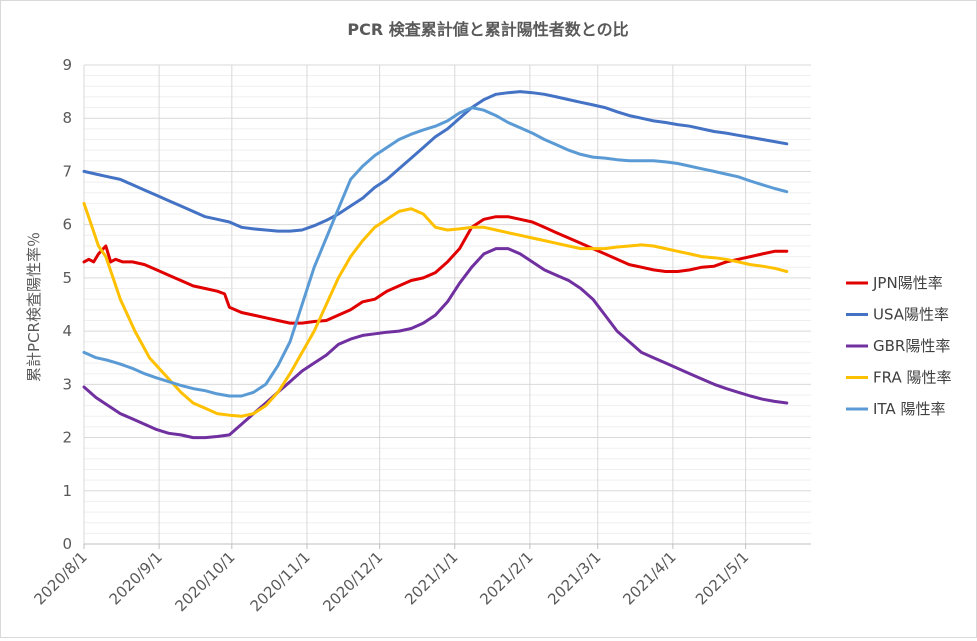  What do you see at coordinates (67, 438) in the screenshot?
I see `y-tick-label: 2` at bounding box center [67, 438].